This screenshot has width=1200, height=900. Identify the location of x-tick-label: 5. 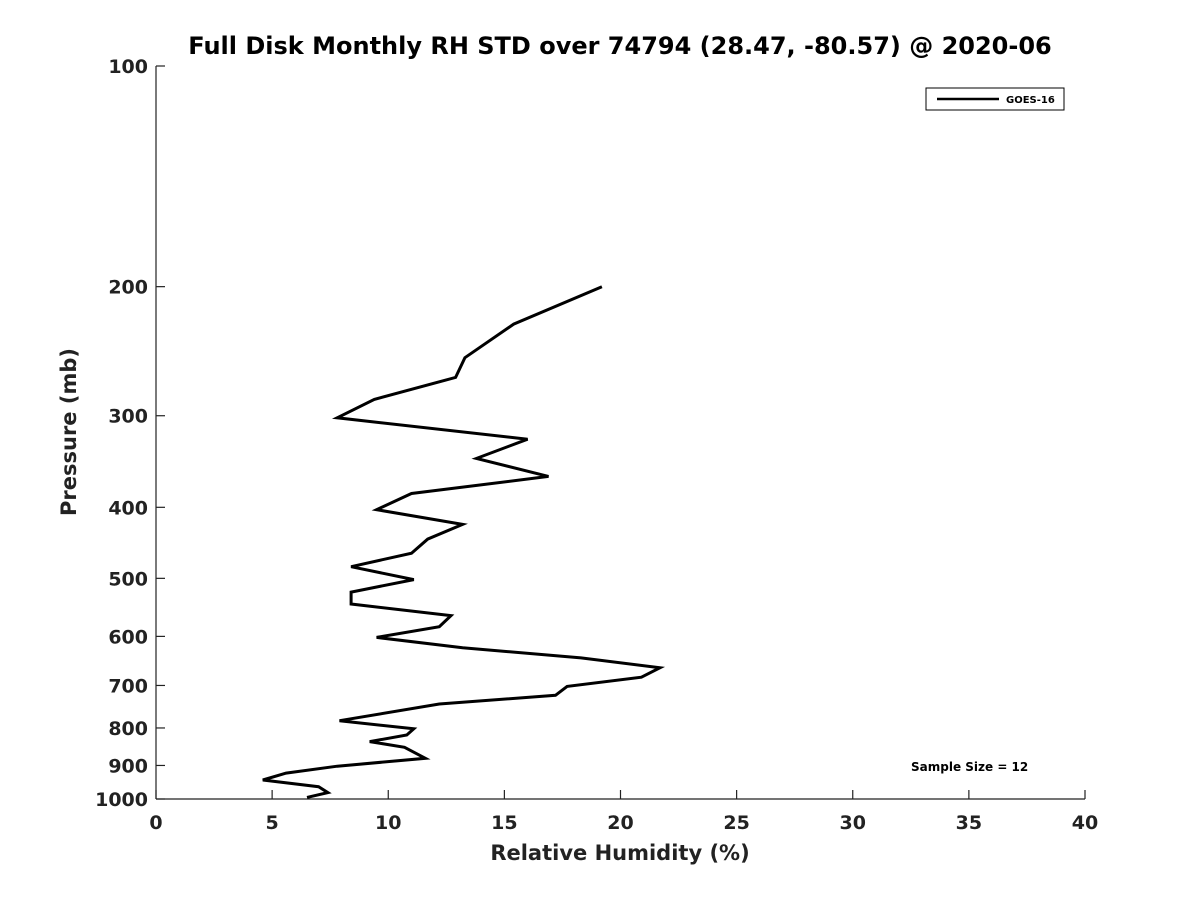
(272, 823).